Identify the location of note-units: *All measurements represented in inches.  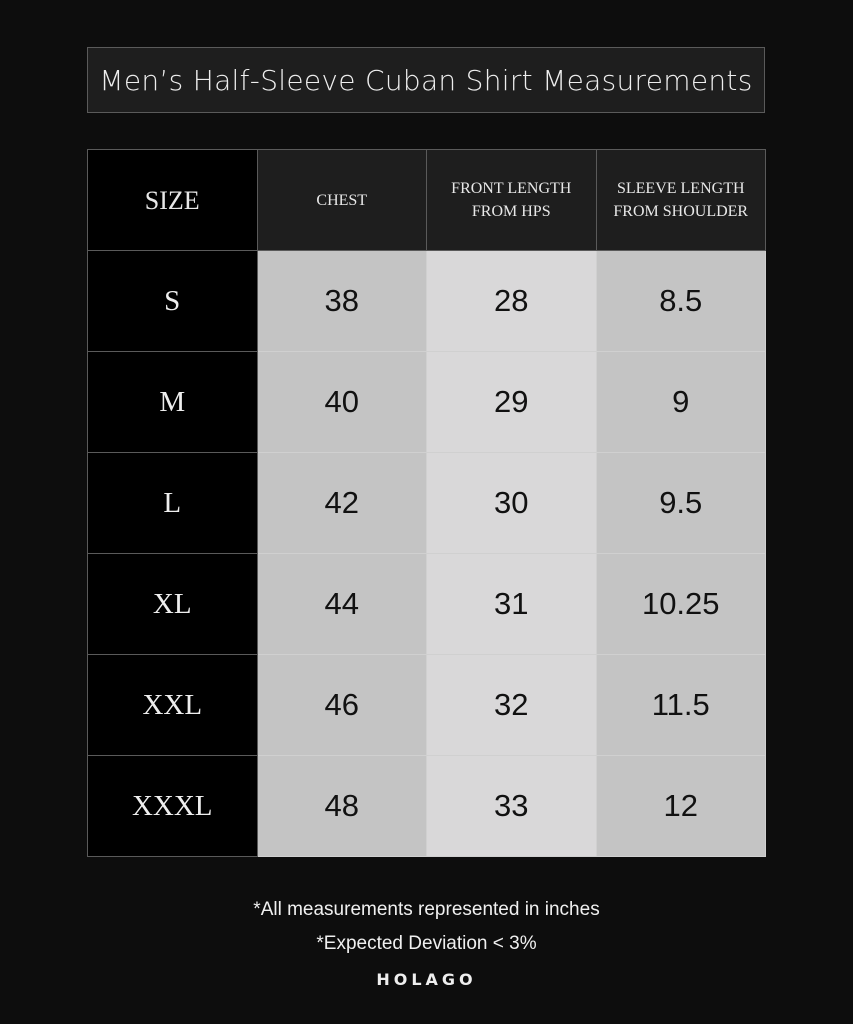
(426, 909).